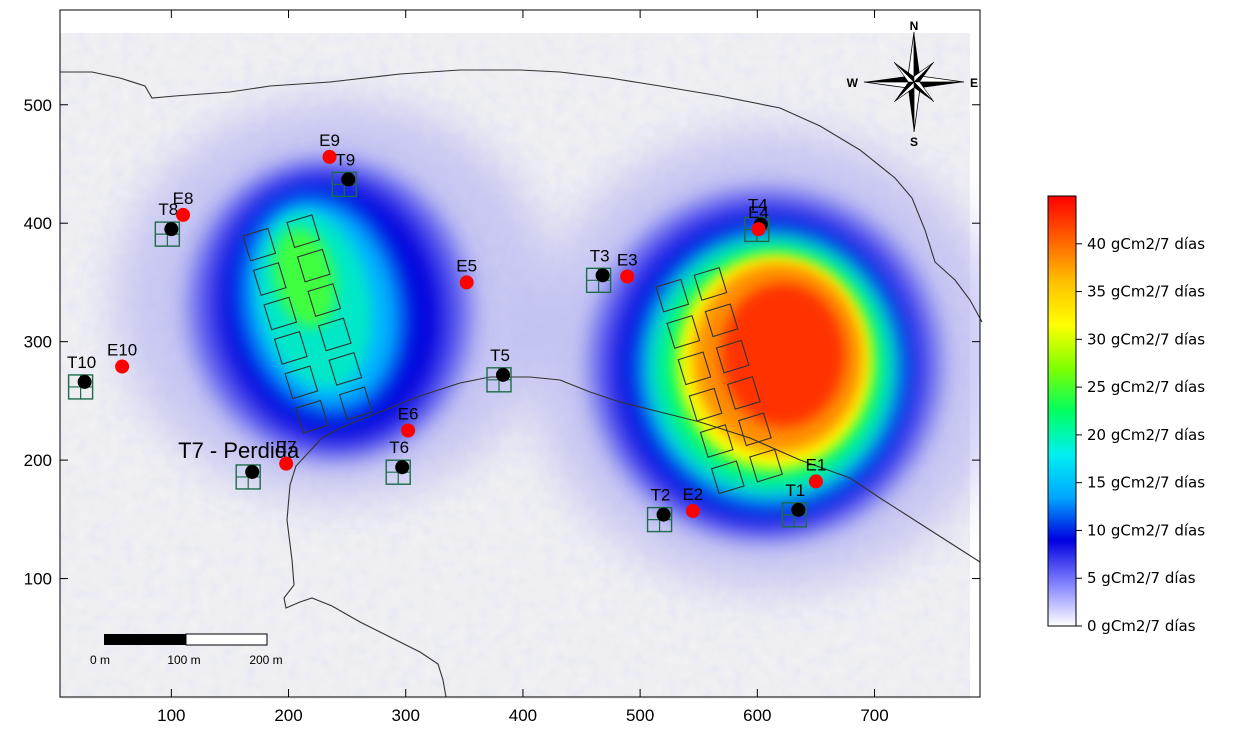 This screenshot has width=1242, height=736. Describe the element at coordinates (38, 223) in the screenshot. I see `y-tick-label: 400` at that location.